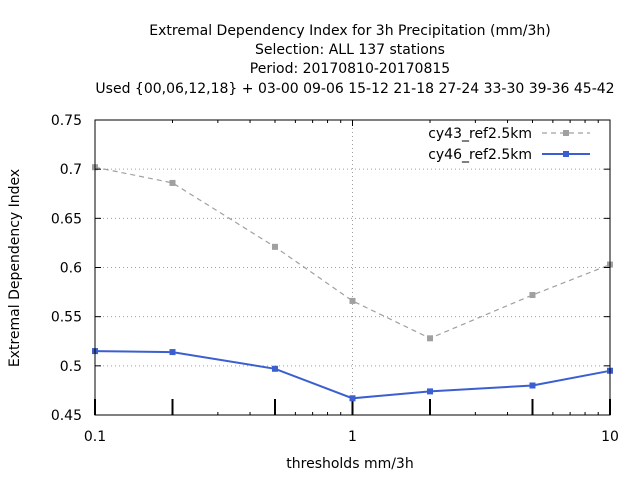  Describe the element at coordinates (349, 464) in the screenshot. I see `x-axis-label: thresholds mm/3h` at that location.